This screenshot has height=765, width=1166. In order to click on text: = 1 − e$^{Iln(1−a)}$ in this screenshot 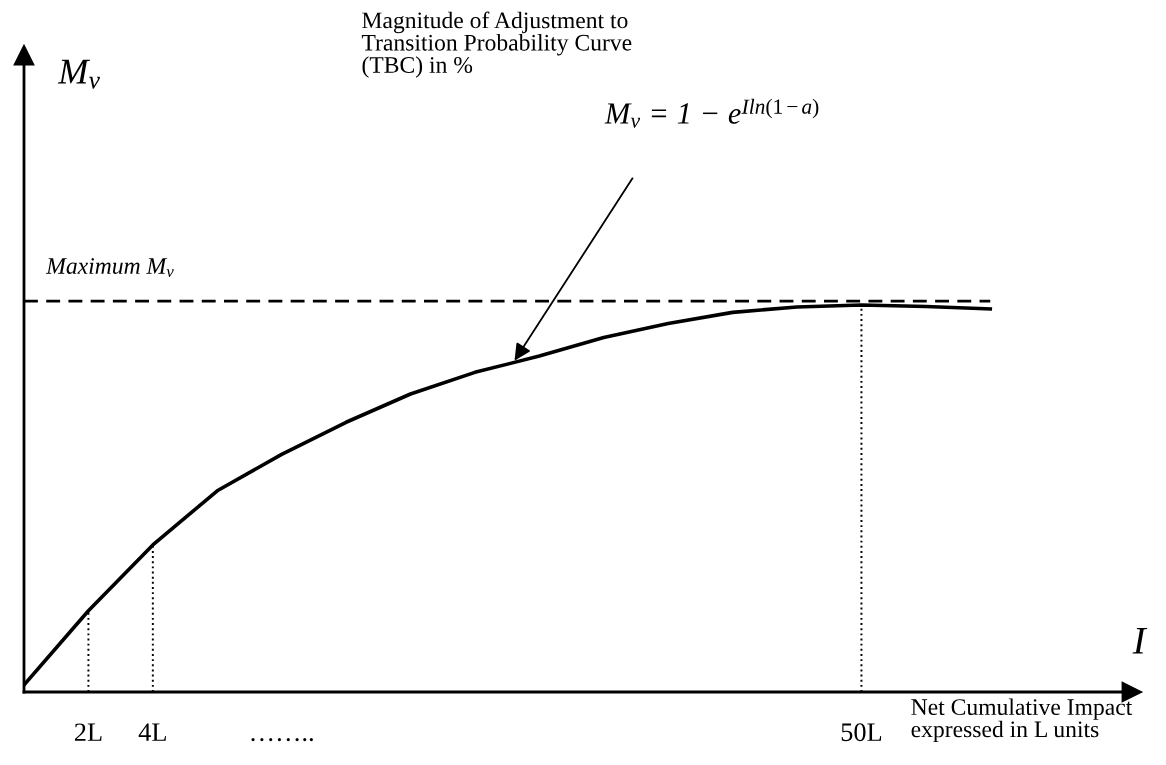, I will do `click(735, 111)`.